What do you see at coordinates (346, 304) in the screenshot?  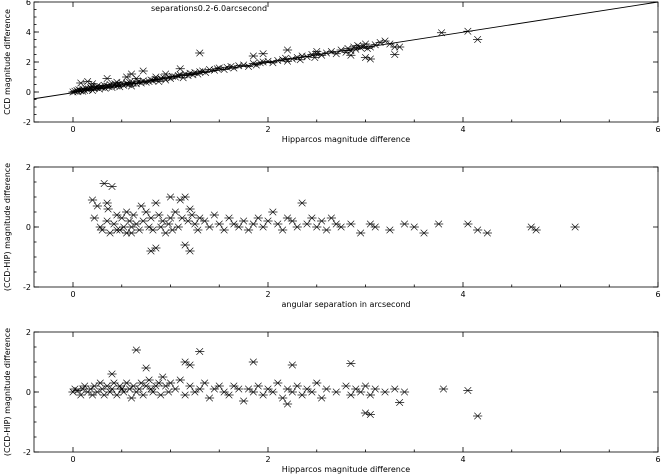 I see `x-axis-label: angular separation in arcsecond` at bounding box center [346, 304].